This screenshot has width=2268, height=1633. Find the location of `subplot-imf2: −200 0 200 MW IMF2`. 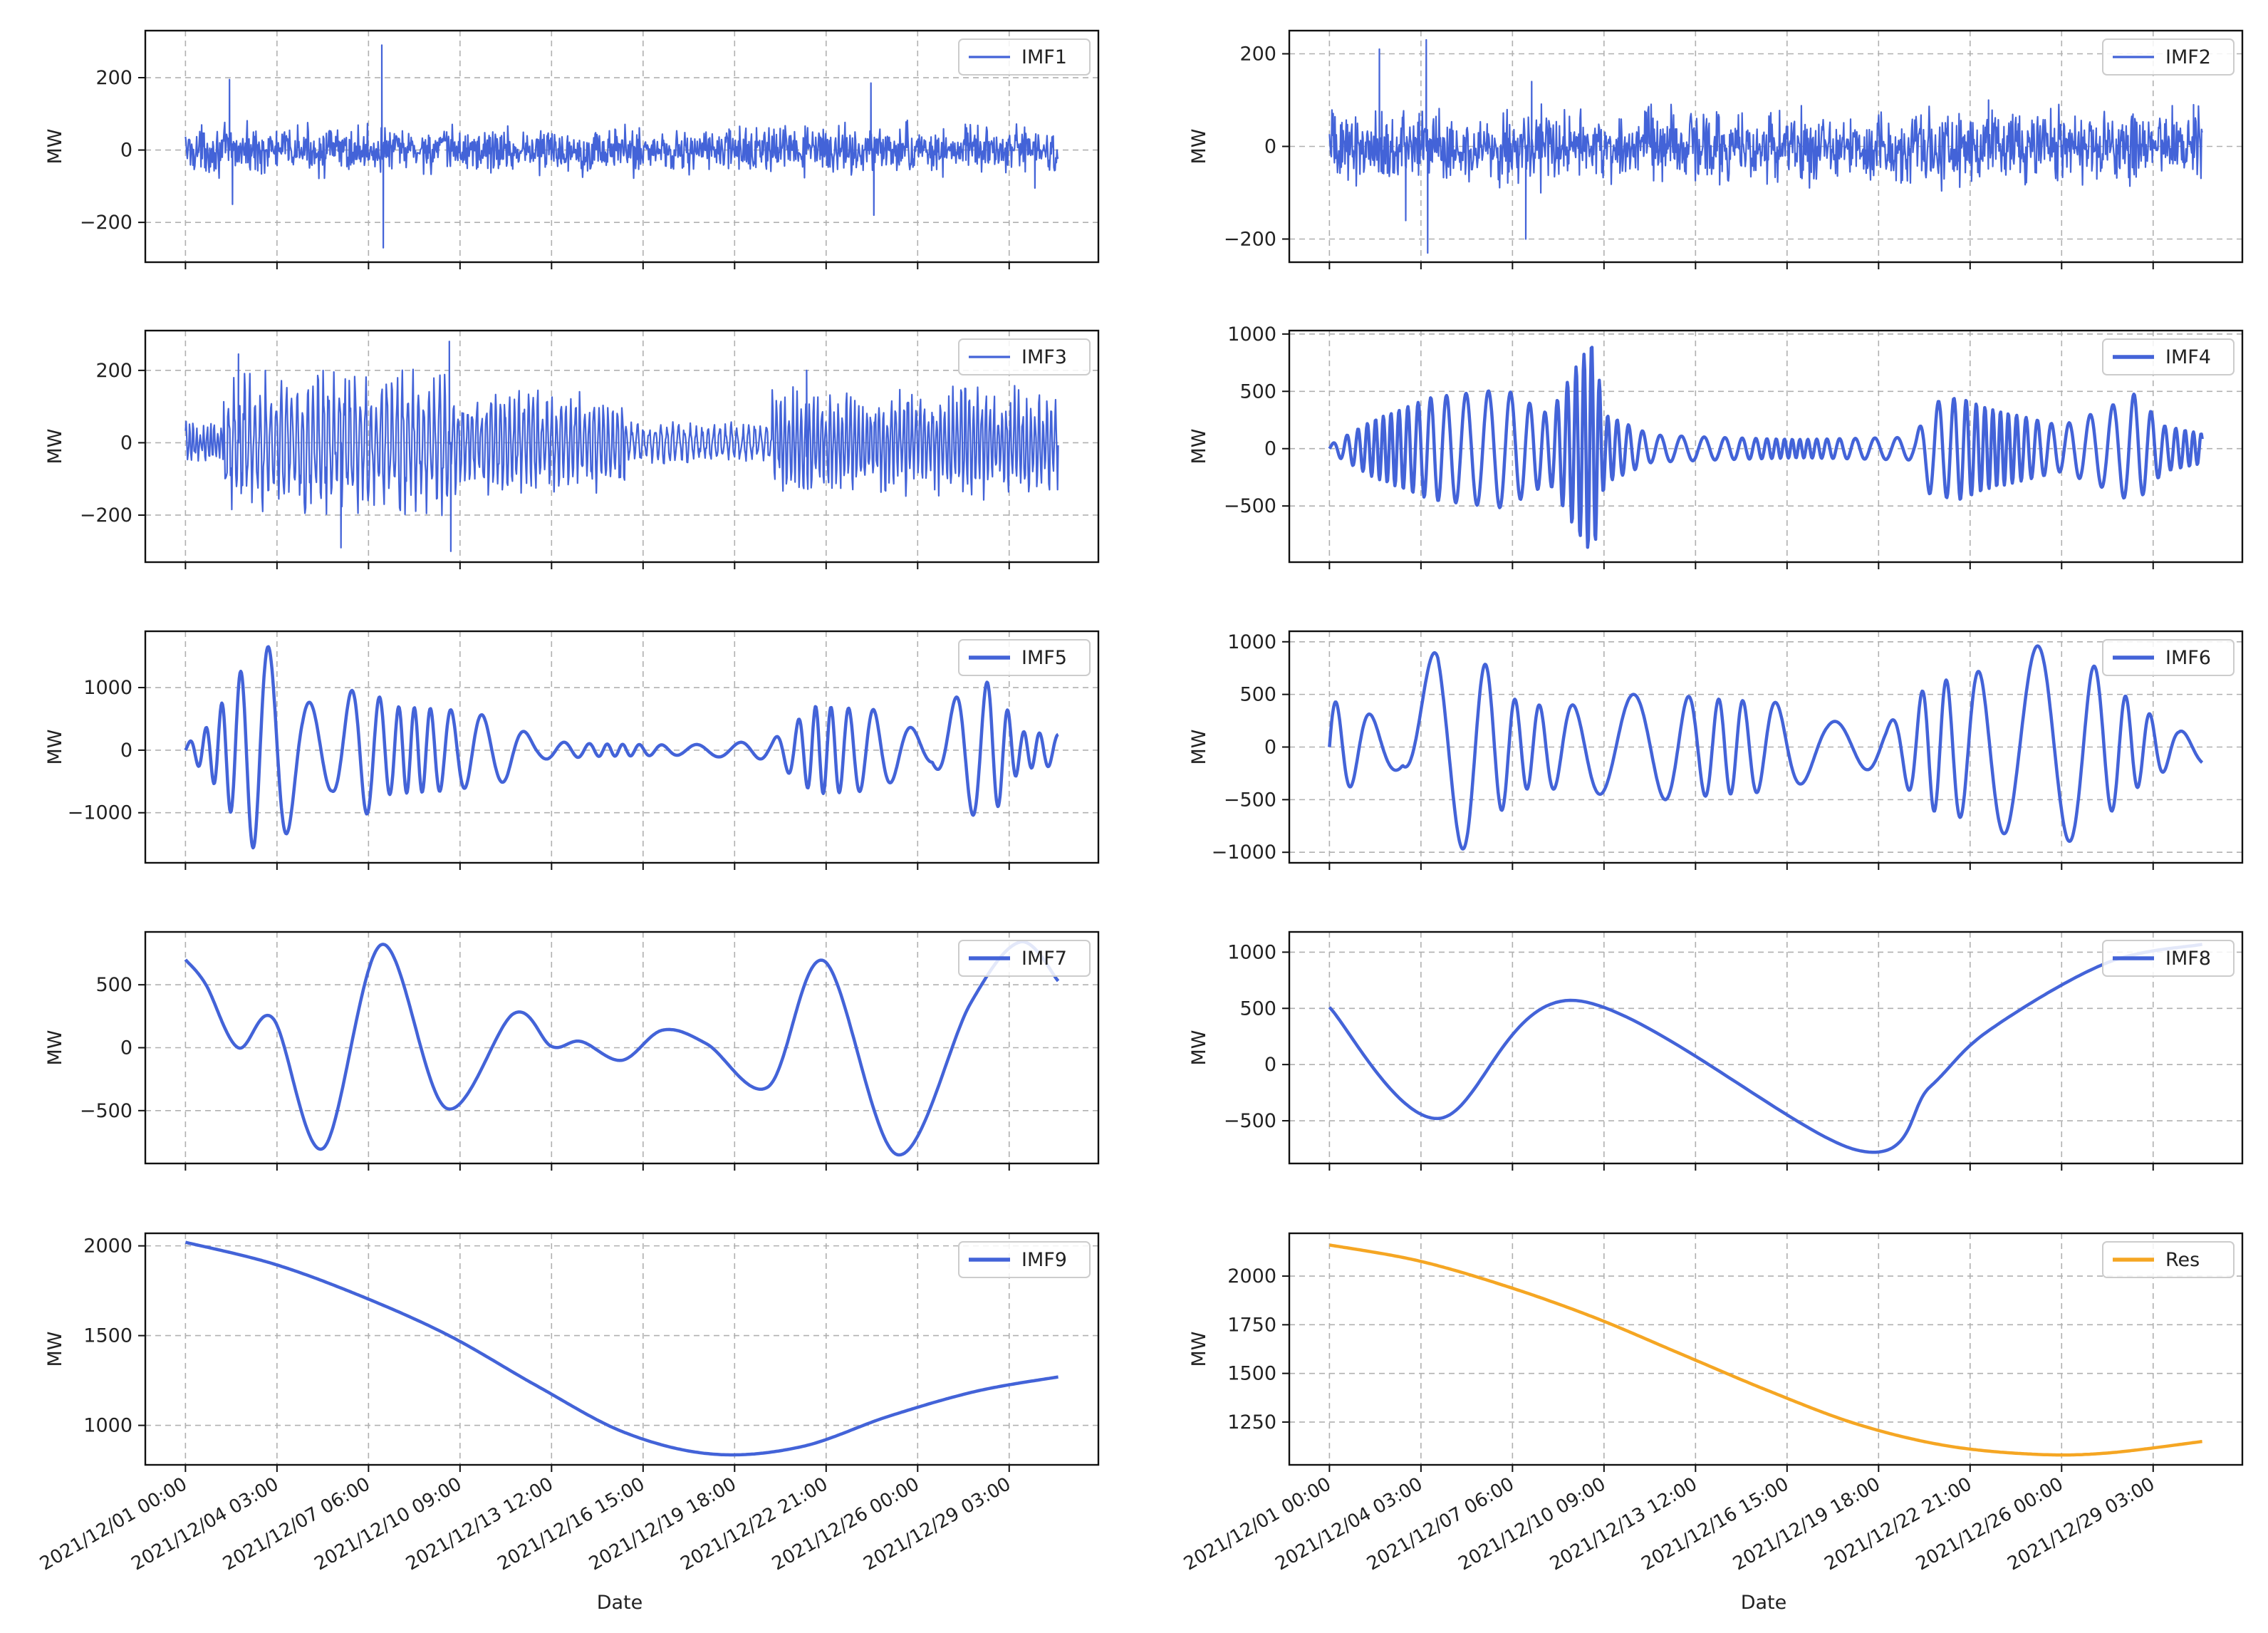

subplot-imf2: −200 0 200 MW IMF2 is located at coordinates (1716, 149).